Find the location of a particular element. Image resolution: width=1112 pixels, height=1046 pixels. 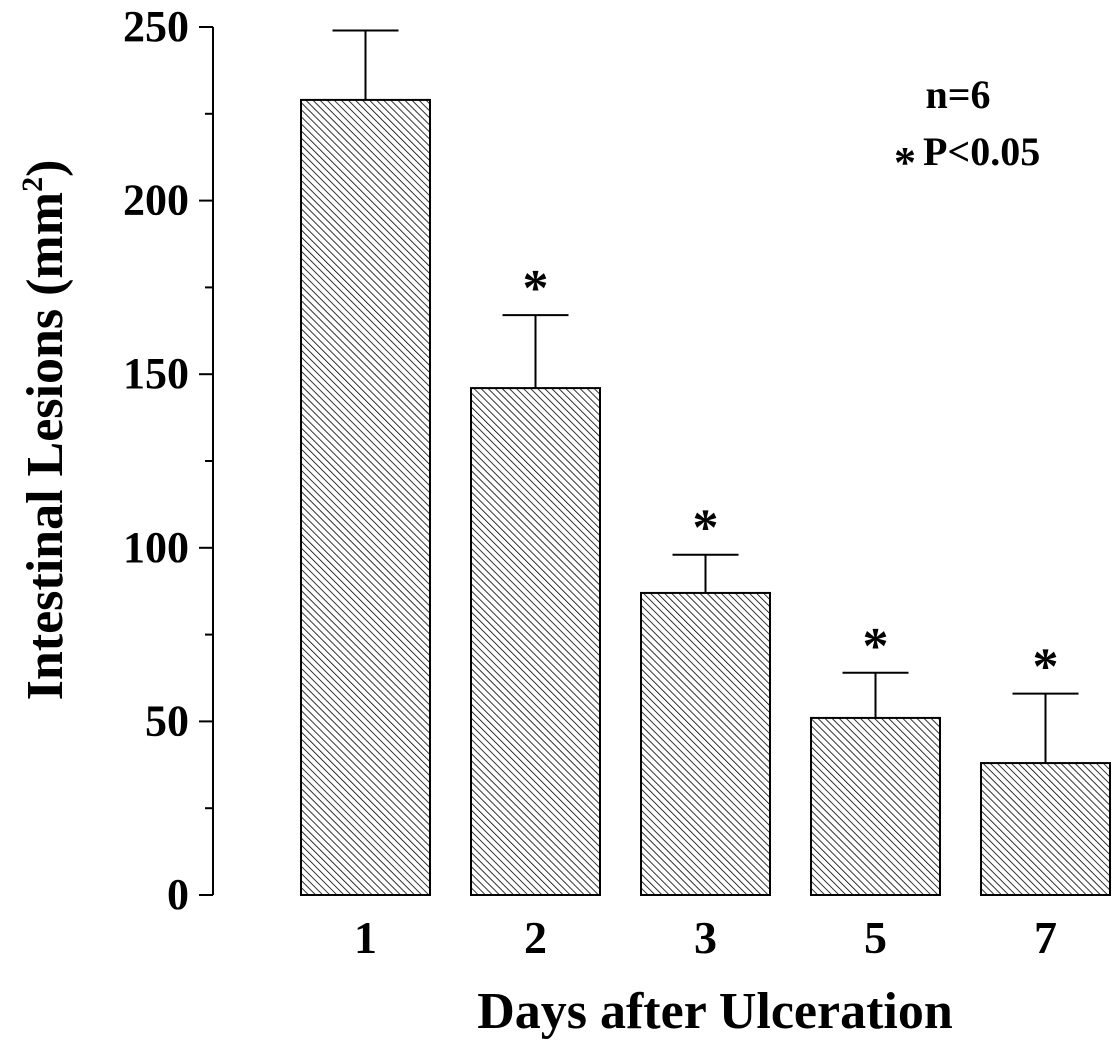

y-tick-label: 250 is located at coordinates (156, 26).